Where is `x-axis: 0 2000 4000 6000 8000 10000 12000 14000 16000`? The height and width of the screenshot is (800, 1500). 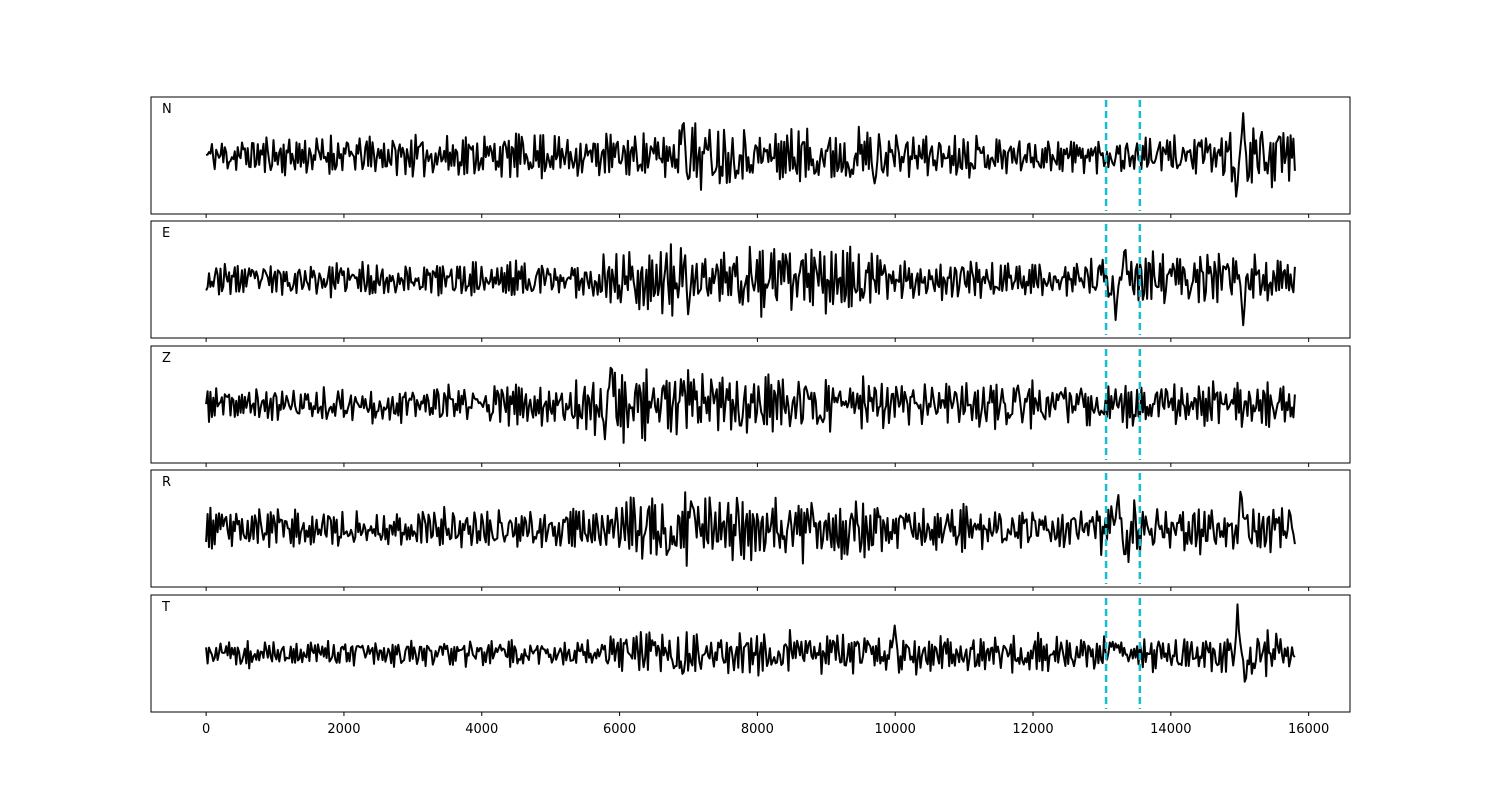 x-axis: 0 2000 4000 6000 8000 10000 12000 14000 16000 is located at coordinates (765, 729).